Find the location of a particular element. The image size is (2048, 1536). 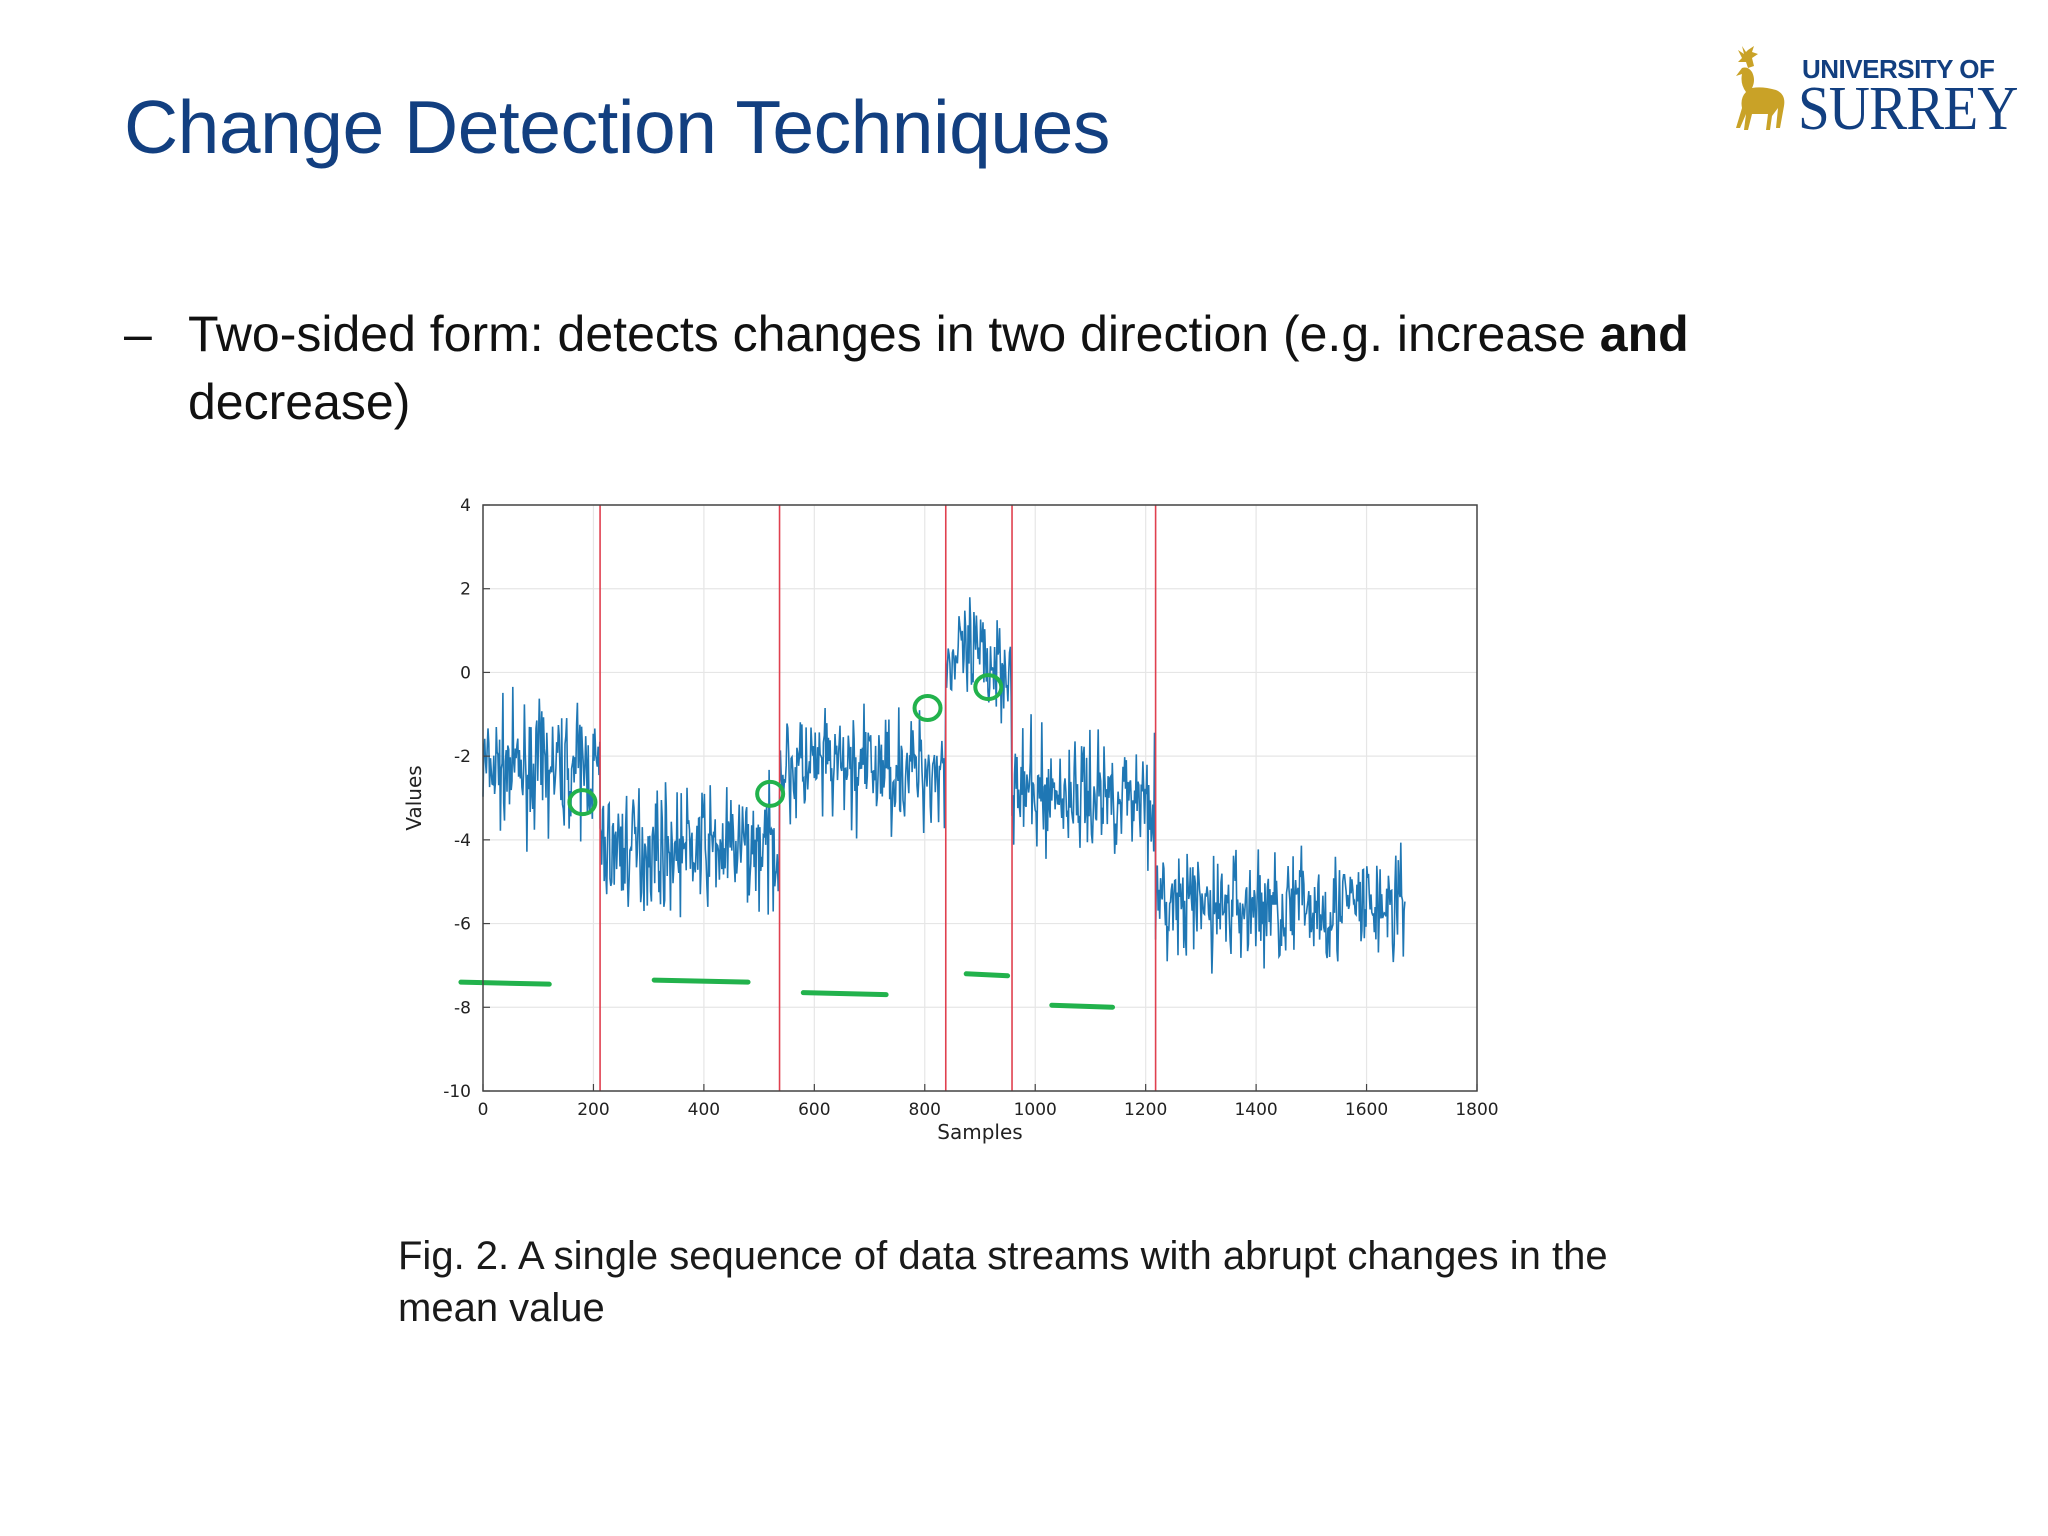

y-tick-label: -10 is located at coordinates (457, 1092).